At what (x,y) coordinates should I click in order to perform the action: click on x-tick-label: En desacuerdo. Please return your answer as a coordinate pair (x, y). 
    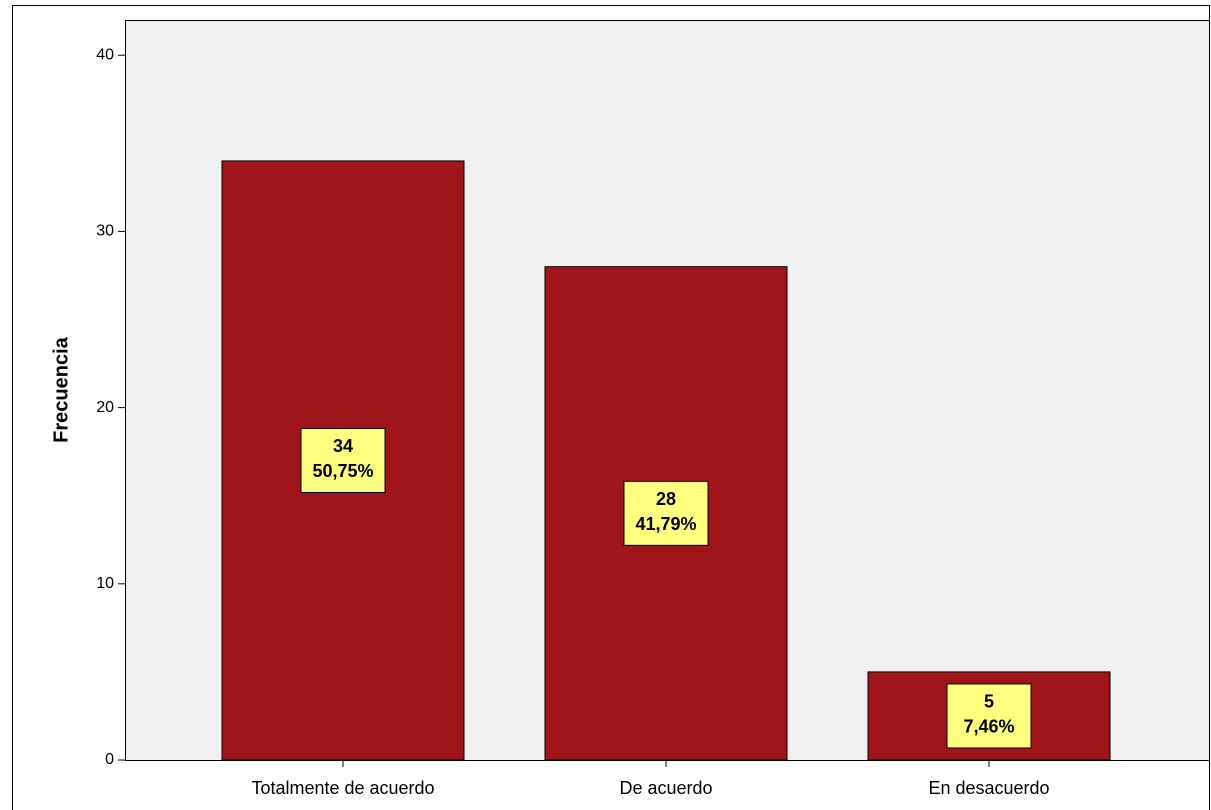
    Looking at the image, I should click on (988, 788).